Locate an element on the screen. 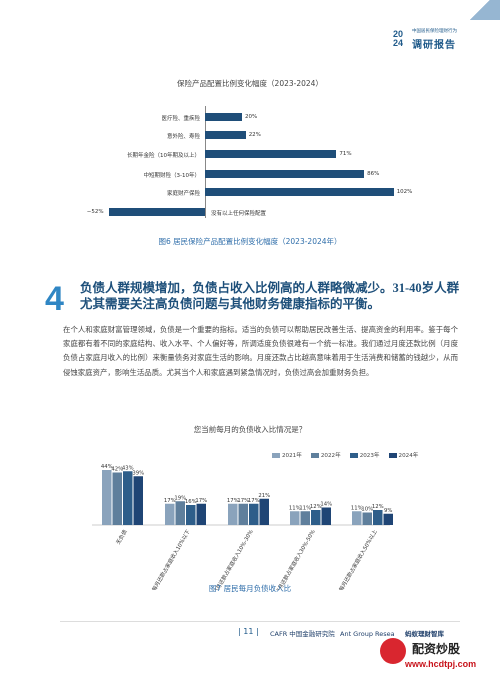 This screenshot has height=679, width=500. chart1-category-label: 中短期财险（3-10年） is located at coordinates (171, 176).